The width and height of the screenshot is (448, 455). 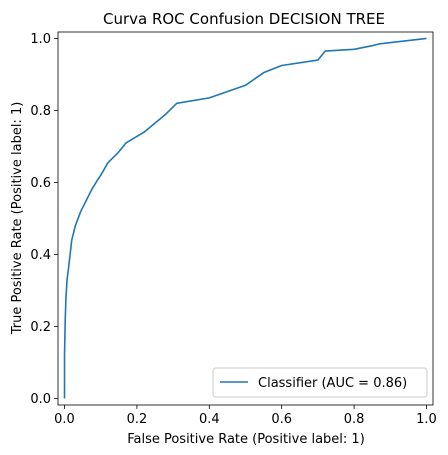 What do you see at coordinates (137, 419) in the screenshot?
I see `x-tick-label: 0.2` at bounding box center [137, 419].